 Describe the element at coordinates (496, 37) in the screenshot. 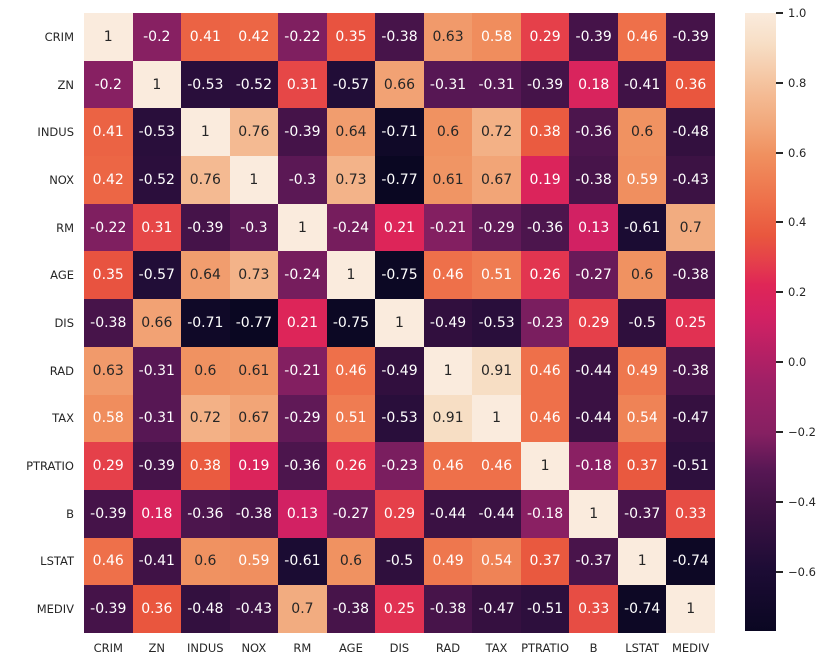

I see `heatmap-cell-CRIM-TAX: 0.58` at that location.